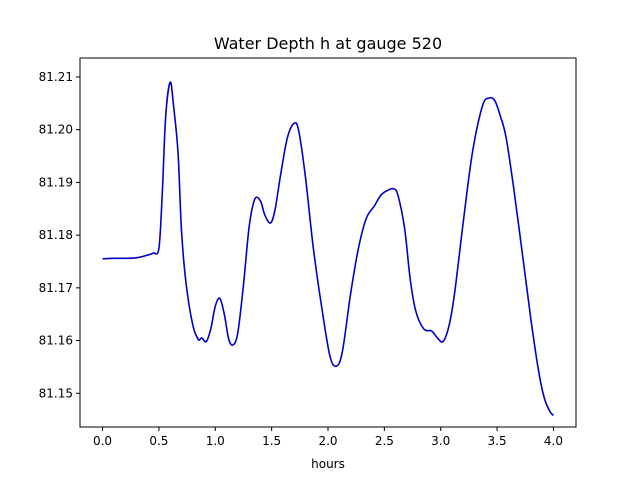 The image size is (640, 480). What do you see at coordinates (553, 441) in the screenshot?
I see `x-tick-label: 4.0` at bounding box center [553, 441].